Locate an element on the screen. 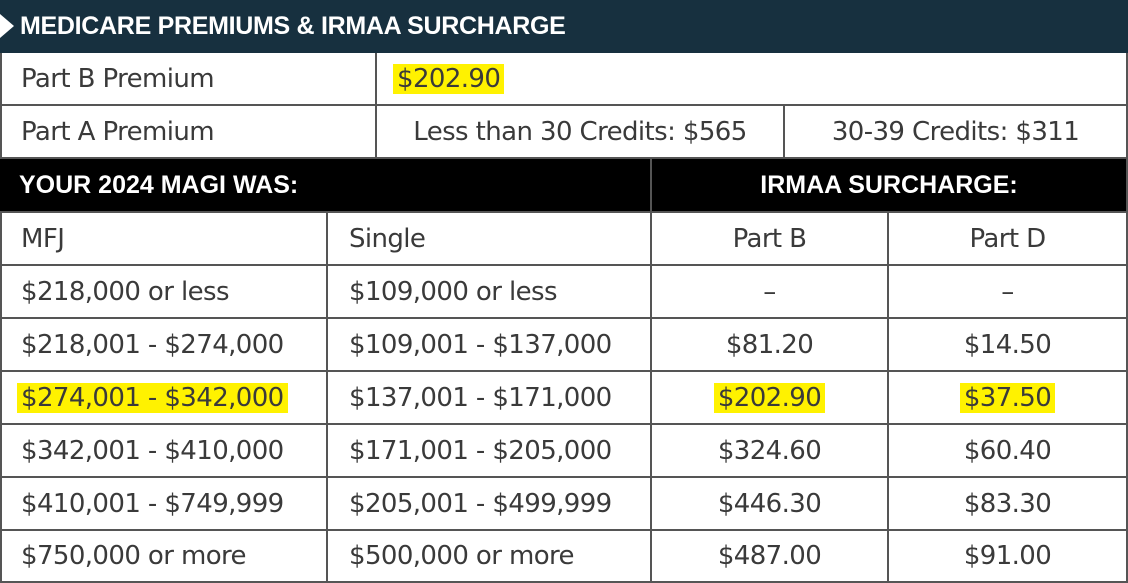 This screenshot has height=583, width=1128. part-b-premium-label: Part B Premium is located at coordinates (118, 78).